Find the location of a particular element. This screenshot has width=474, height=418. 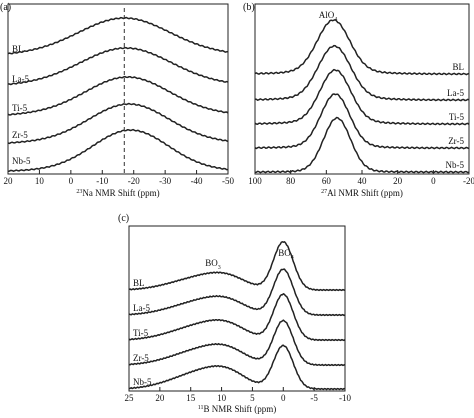

alo4-annotation: AlO4 is located at coordinates (328, 16).